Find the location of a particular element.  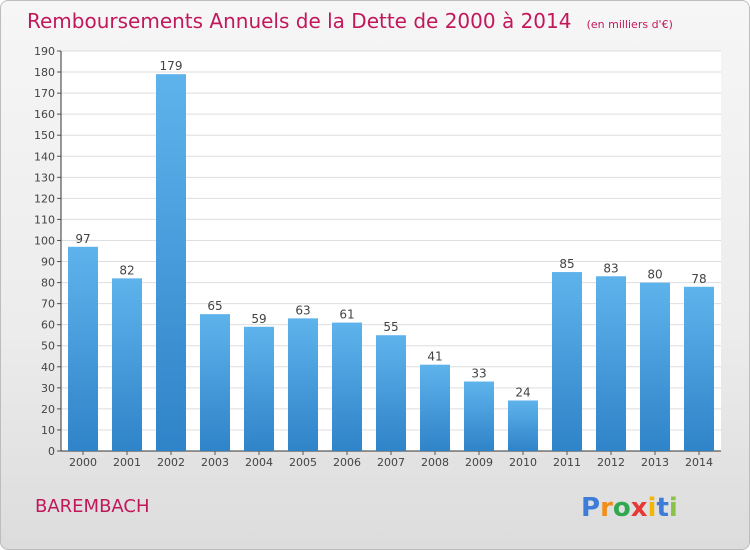

bar-value-label: 61 is located at coordinates (346, 315).